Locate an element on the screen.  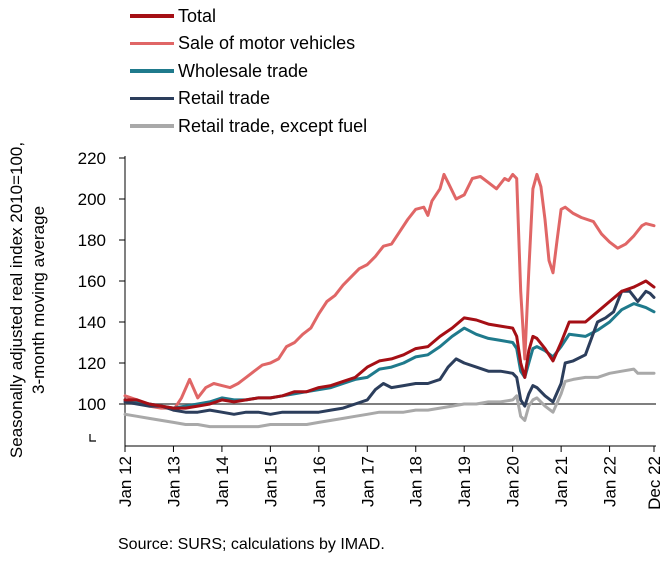
x-tick-label: Jan 17 is located at coordinates (367, 481).